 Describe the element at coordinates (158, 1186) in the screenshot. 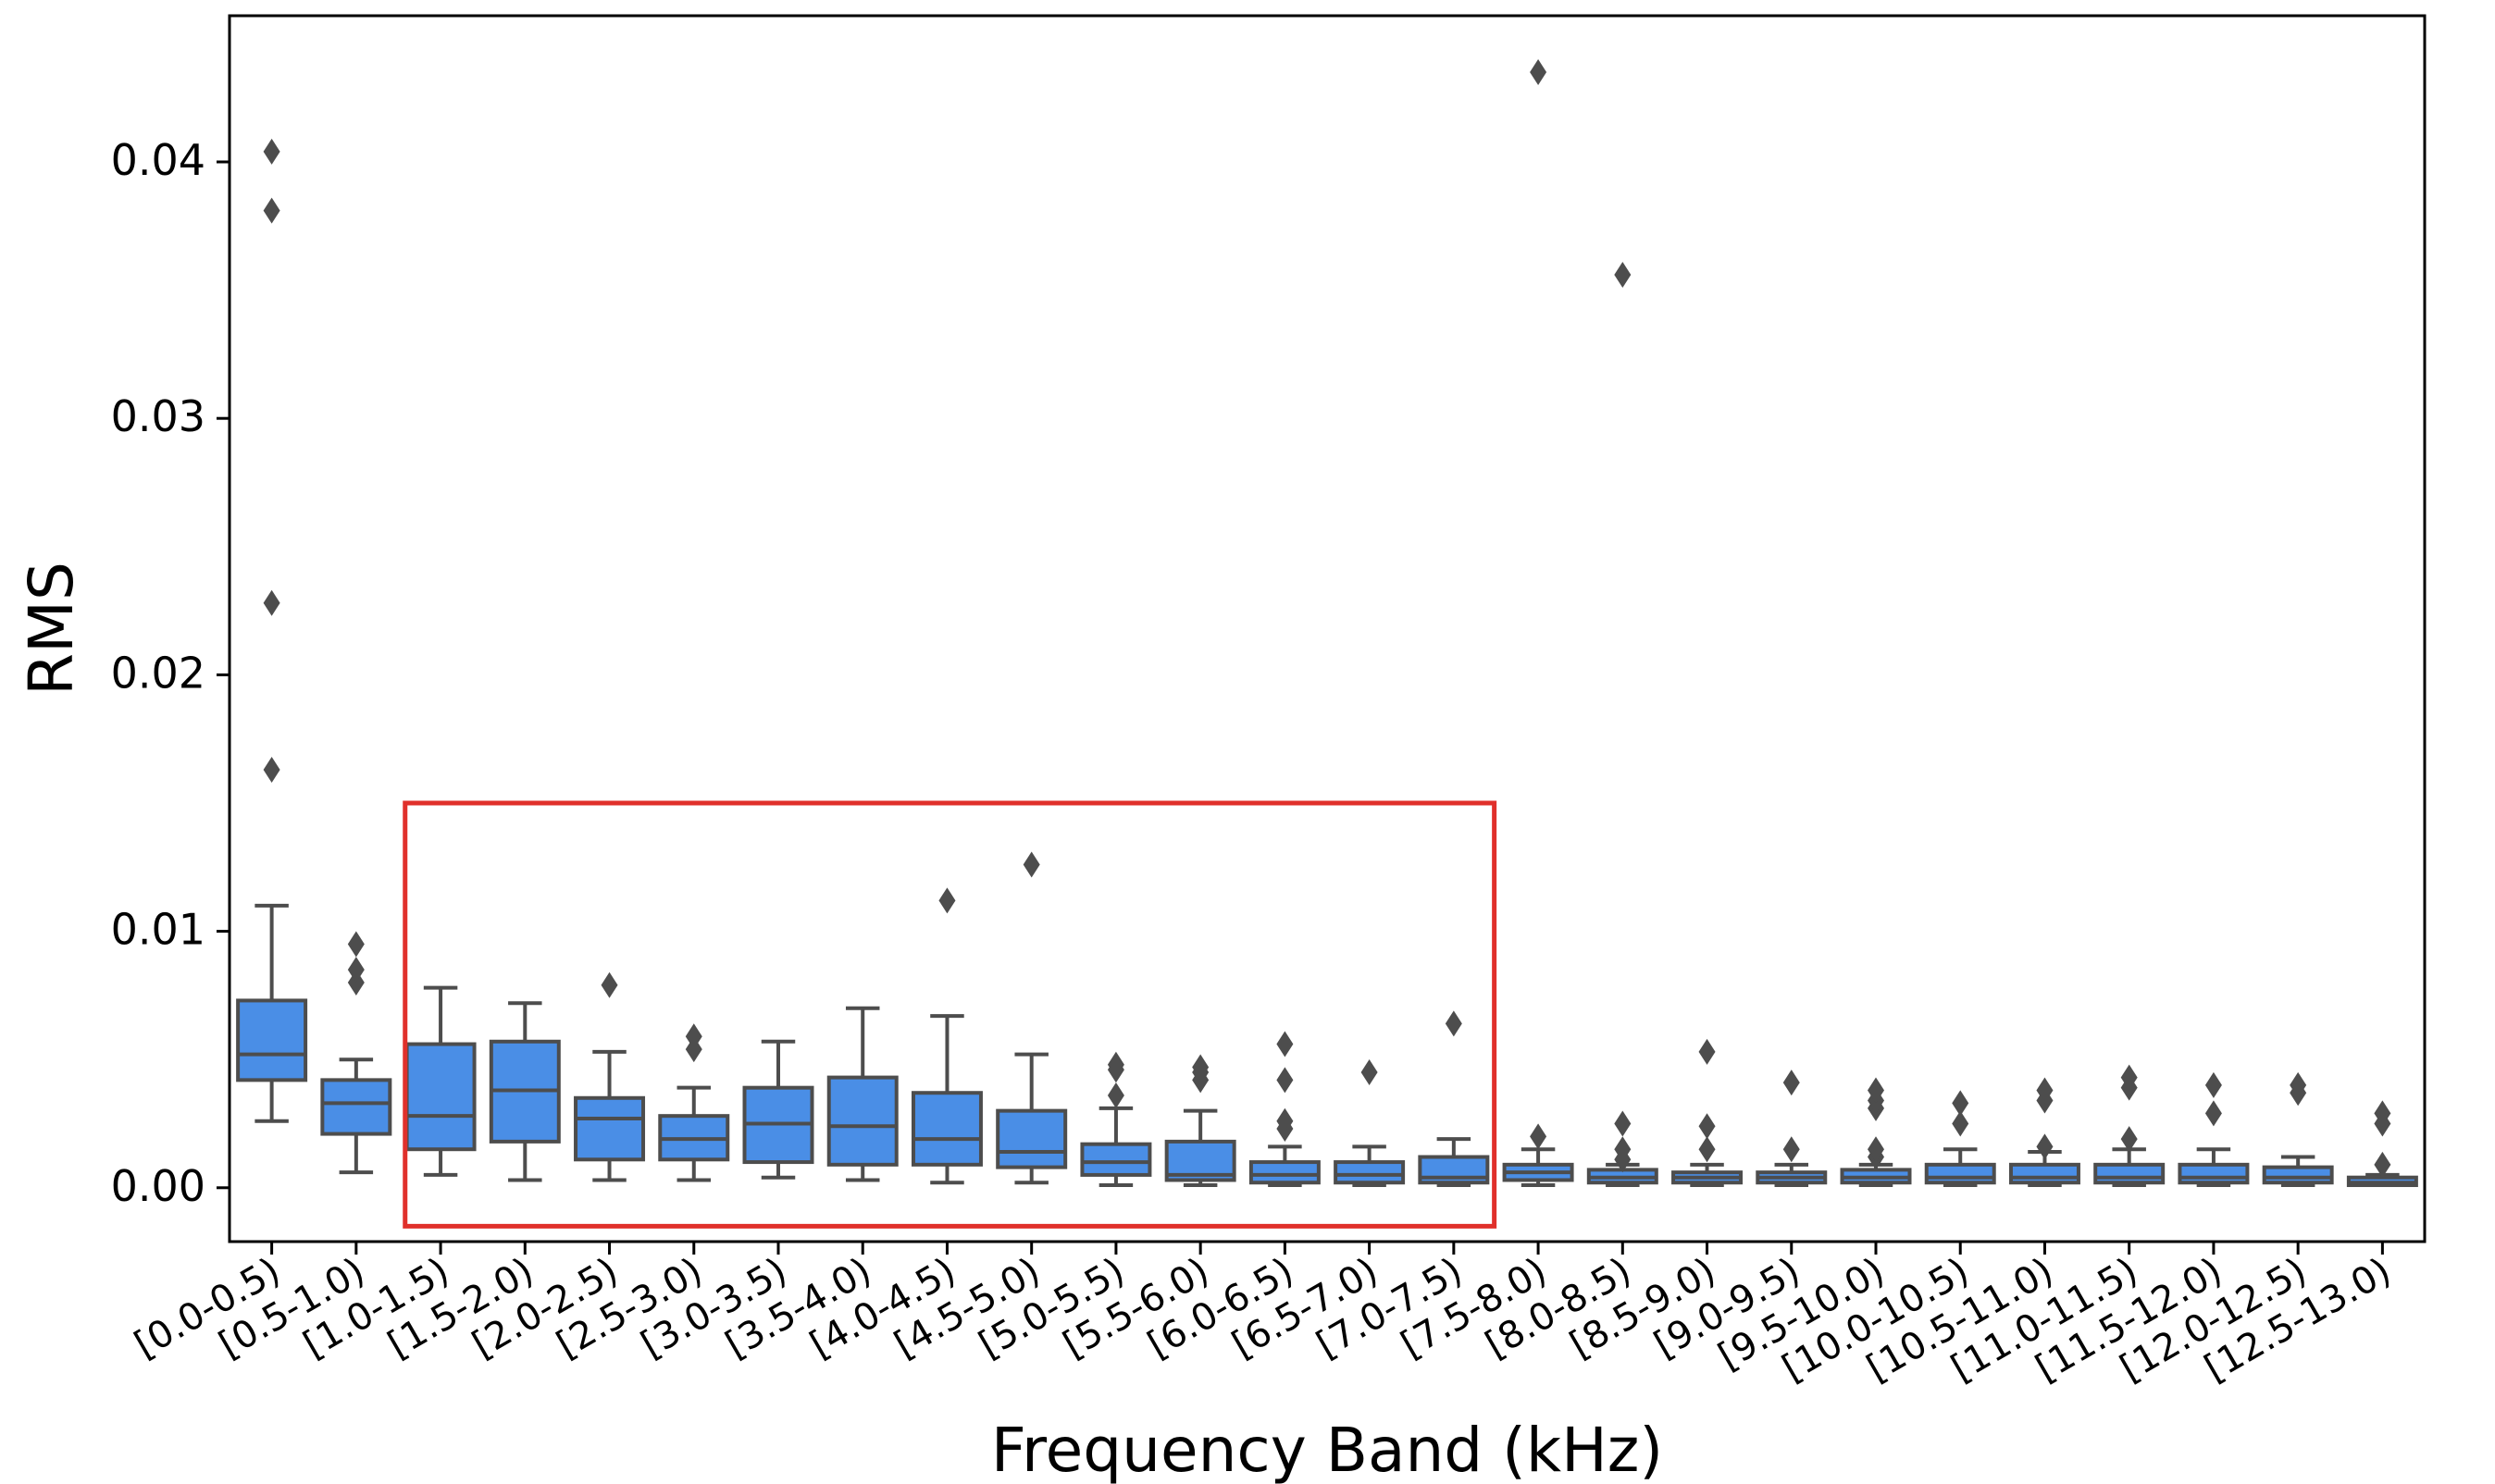

I see `y-tick-label: 0.00` at that location.